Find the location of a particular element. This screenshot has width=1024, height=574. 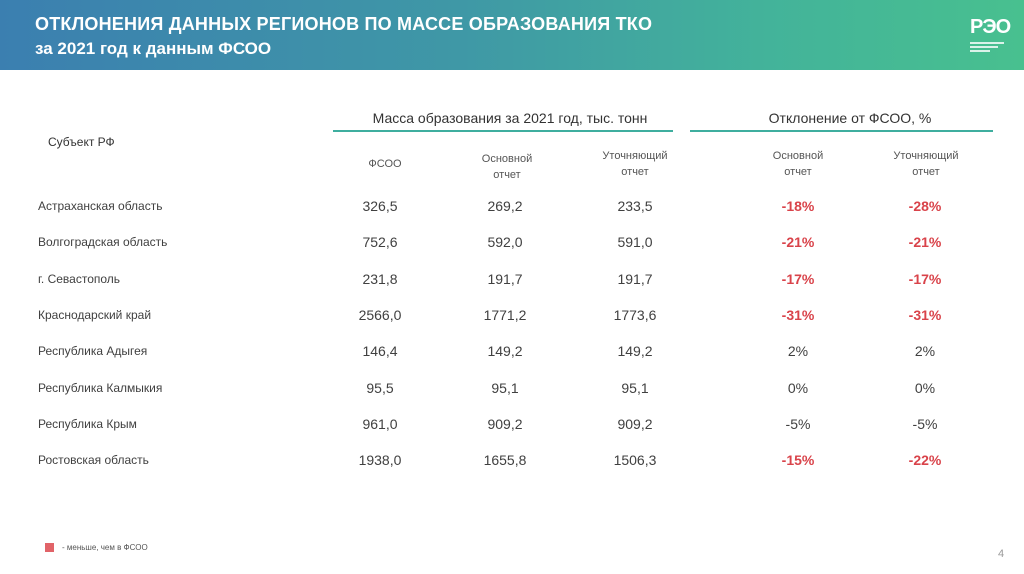

row-region-label: Республика Адыгея is located at coordinates (93, 351).